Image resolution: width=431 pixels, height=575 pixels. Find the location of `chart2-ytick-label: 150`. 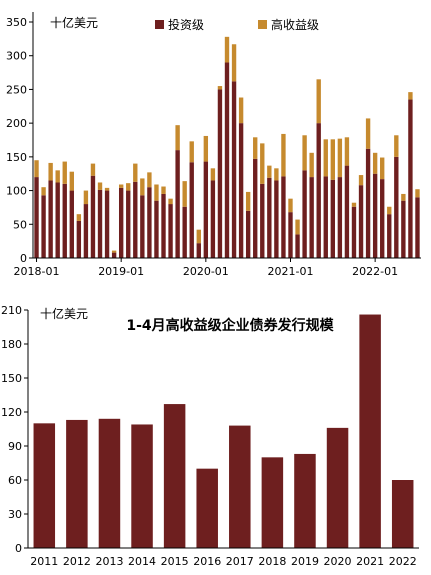

chart2-ytick-label: 150 is located at coordinates (11, 378).